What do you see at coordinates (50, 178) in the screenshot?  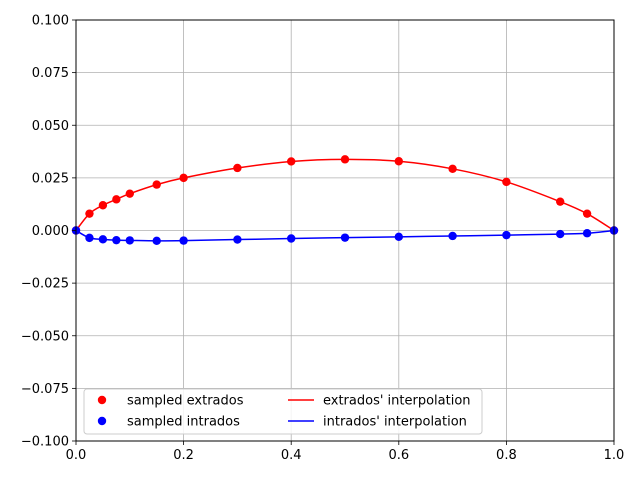 I see `y-tick-label: 0.025` at bounding box center [50, 178].